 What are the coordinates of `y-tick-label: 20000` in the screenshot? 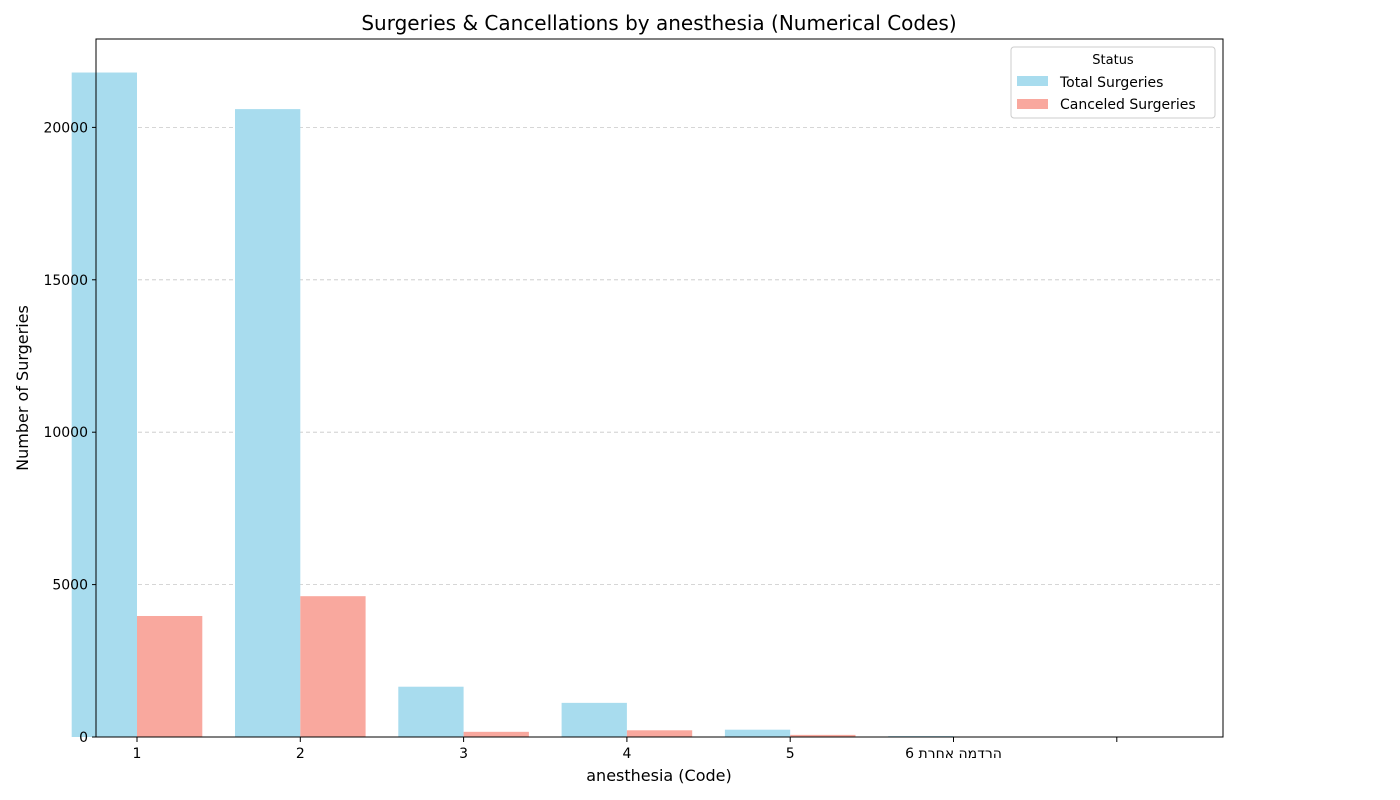 It's located at (65, 128).